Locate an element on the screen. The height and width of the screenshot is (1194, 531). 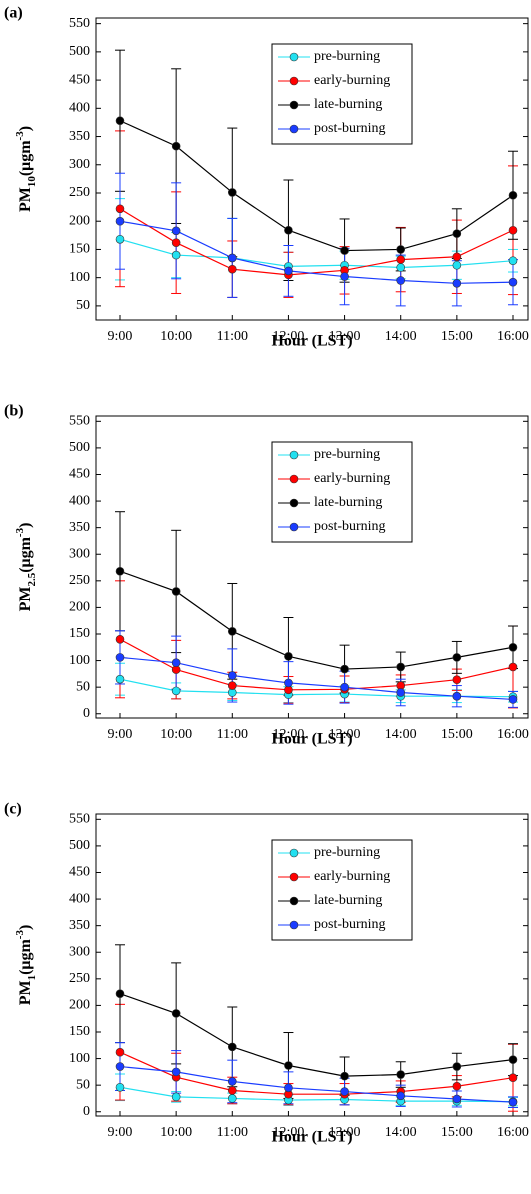
y-tick-label: 50 is located at coordinates (83, 686).